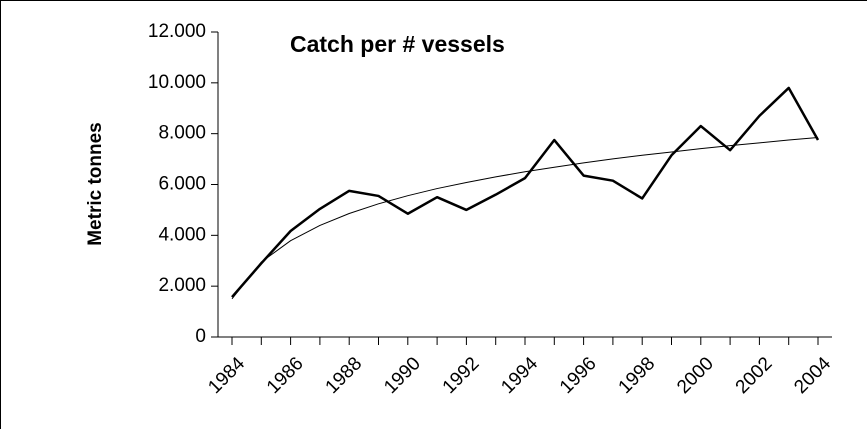  I want to click on y-tick-label: 10.000, so click(177, 82).